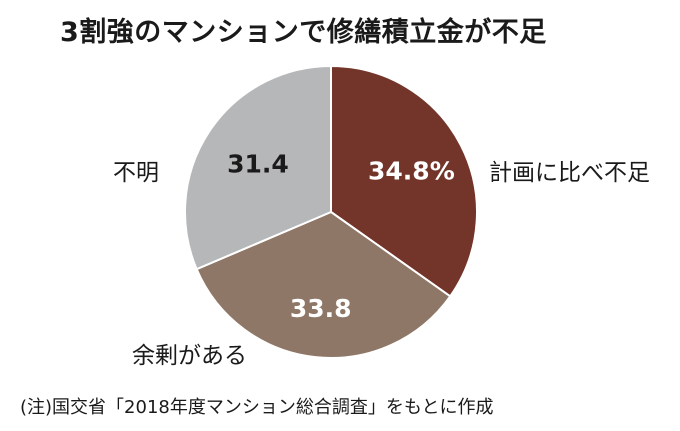  Describe the element at coordinates (136, 173) in the screenshot. I see `slice-category-label: 不明` at that location.